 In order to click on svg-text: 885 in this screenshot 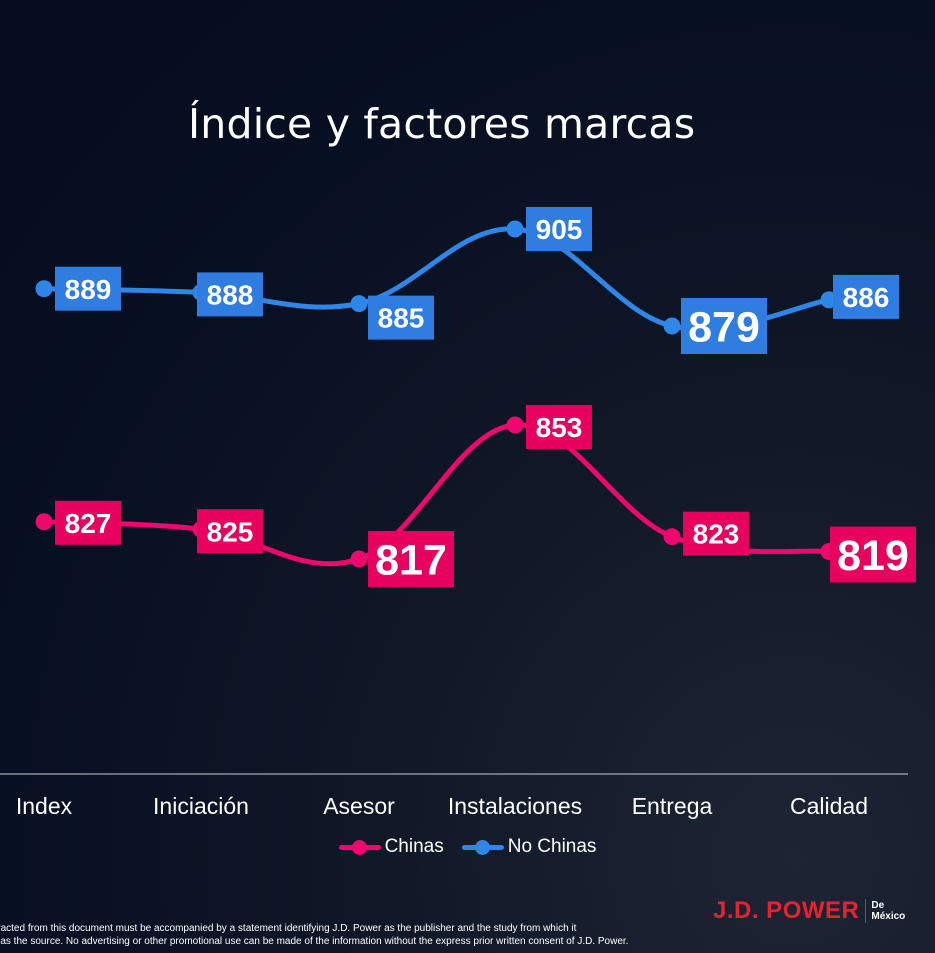, I will do `click(401, 318)`.